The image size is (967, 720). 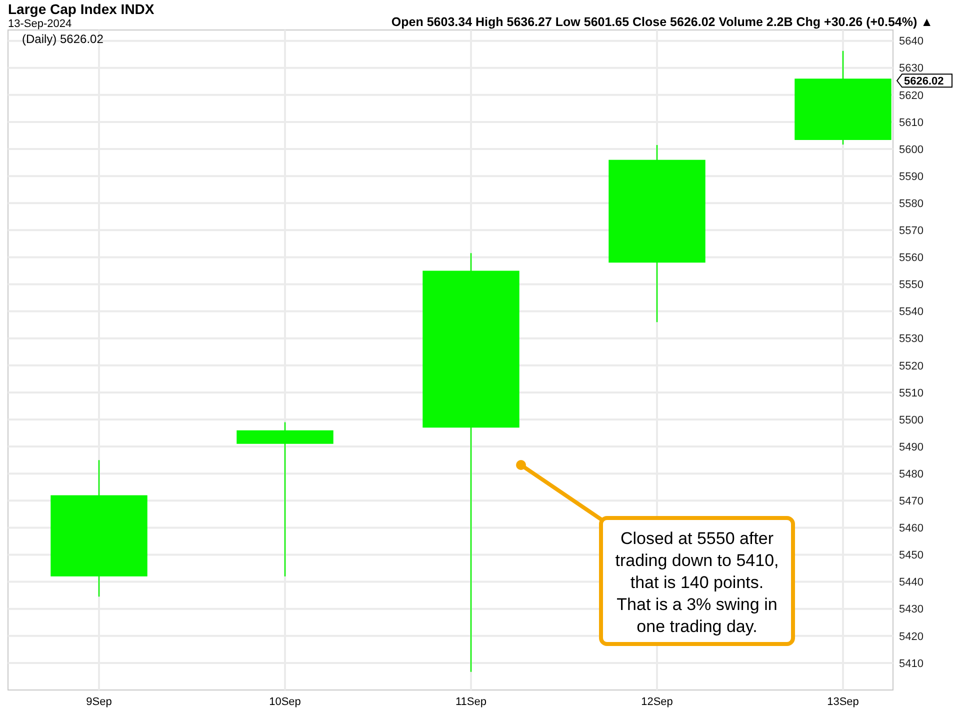 I want to click on x-tick-label: 11Sep, so click(x=471, y=702).